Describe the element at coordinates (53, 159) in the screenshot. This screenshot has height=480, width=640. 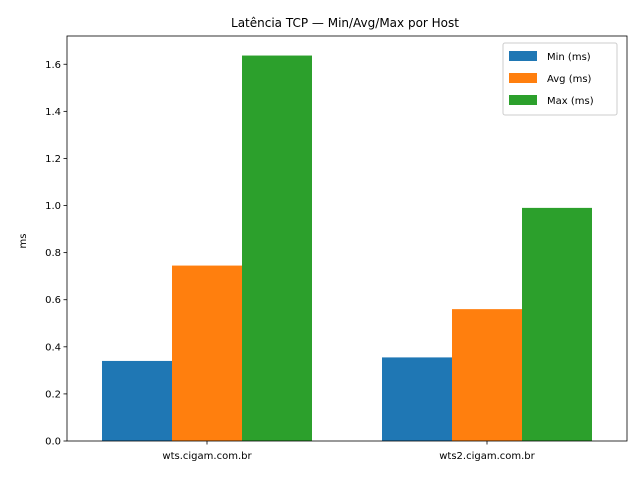
I see `y-tick-label: 1.2` at that location.